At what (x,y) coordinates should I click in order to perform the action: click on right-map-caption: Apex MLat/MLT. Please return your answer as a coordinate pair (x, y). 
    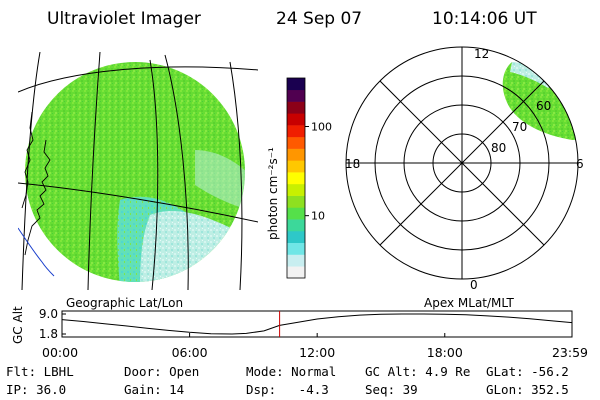
    Looking at the image, I should click on (469, 303).